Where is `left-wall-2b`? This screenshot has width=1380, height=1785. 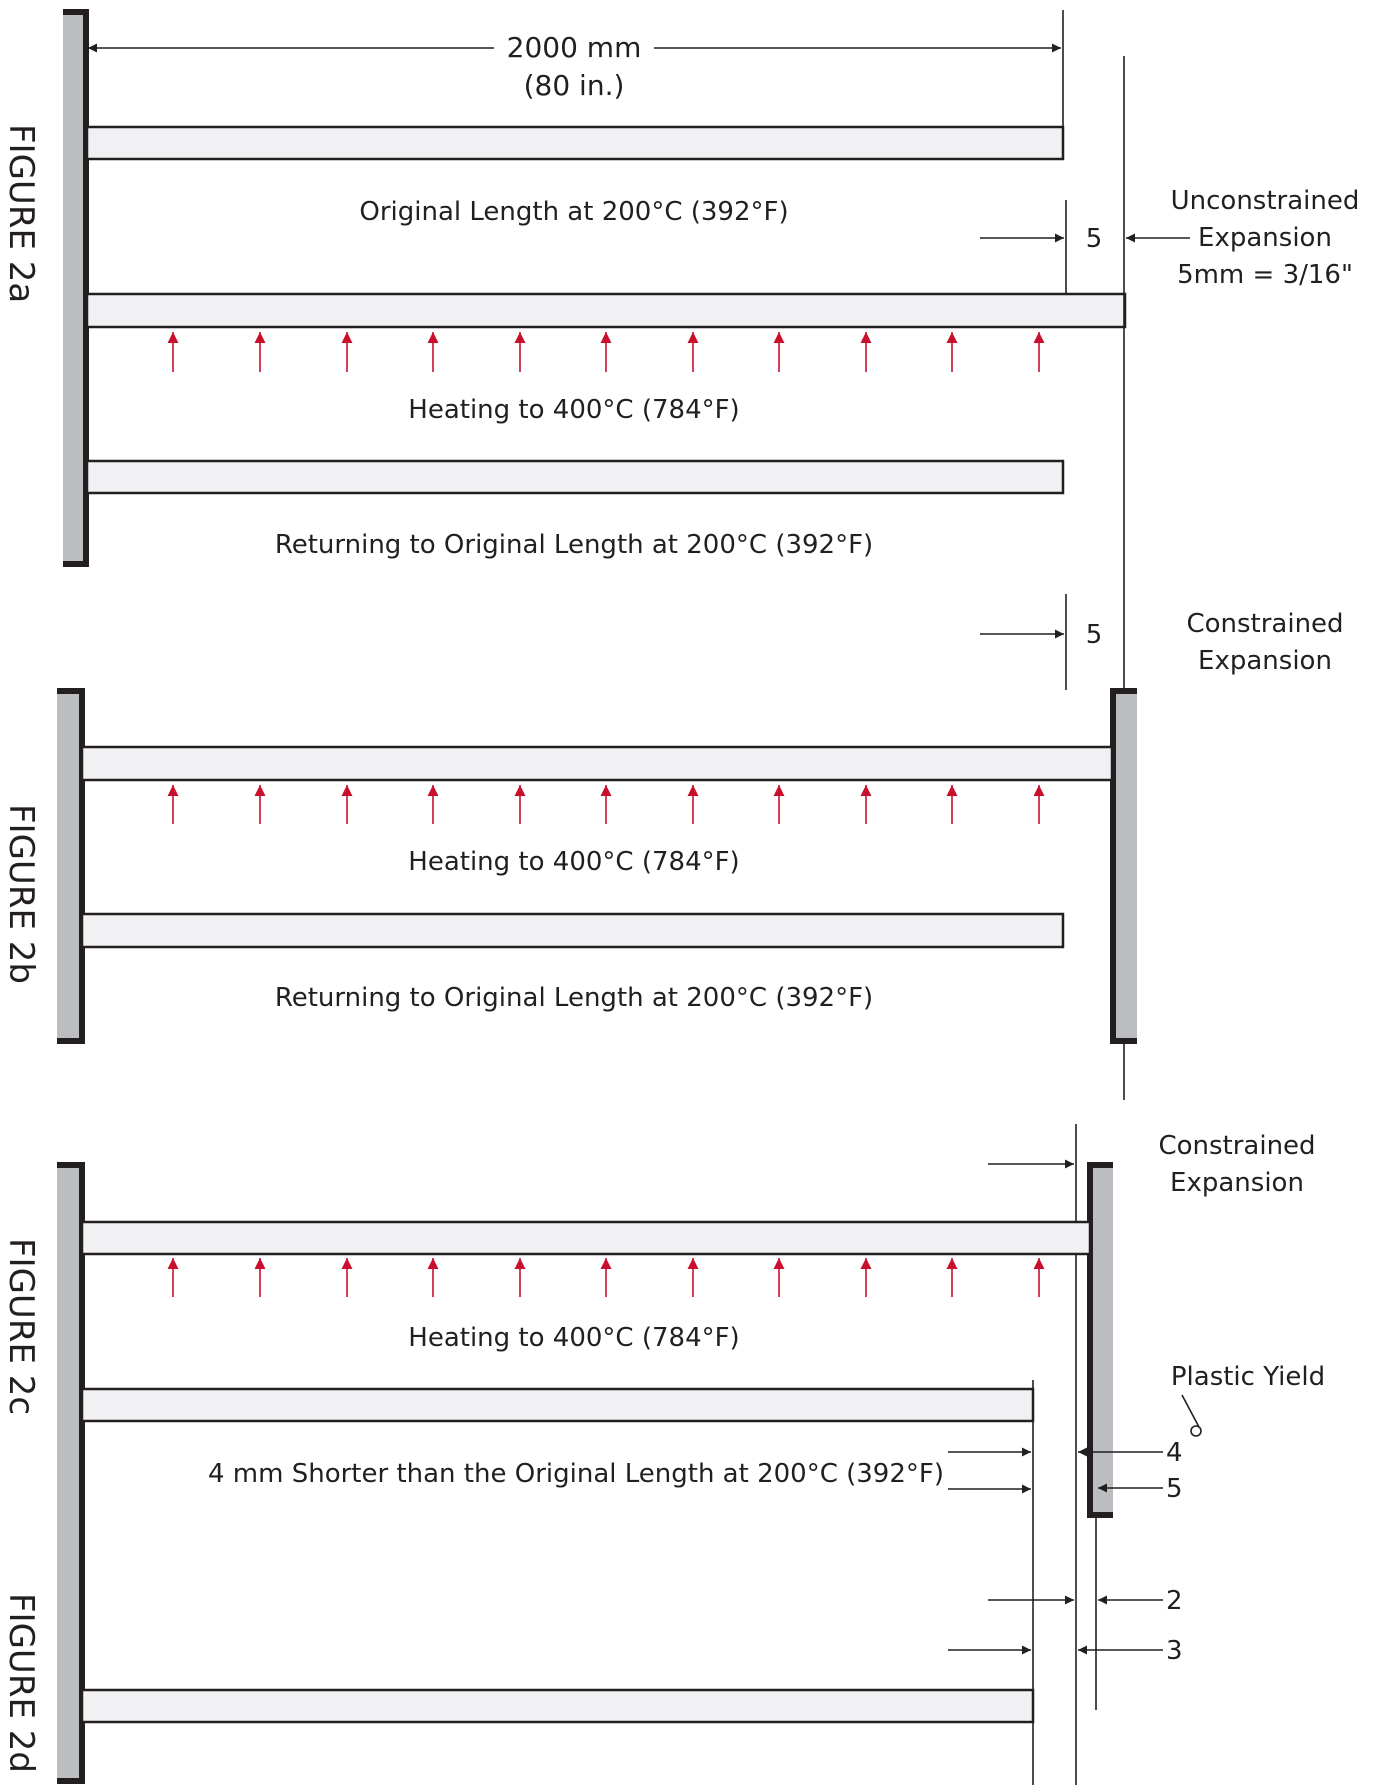 left-wall-2b is located at coordinates (69, 866).